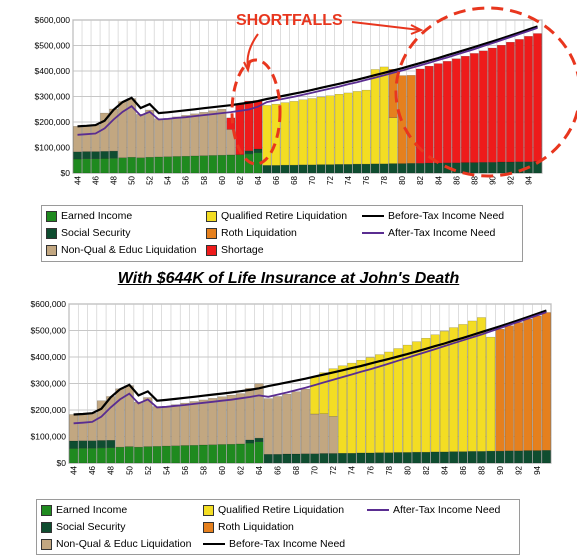  What do you see at coordinates (111, 469) in the screenshot?
I see `chart1-x-tick-label: 48` at bounding box center [111, 469].